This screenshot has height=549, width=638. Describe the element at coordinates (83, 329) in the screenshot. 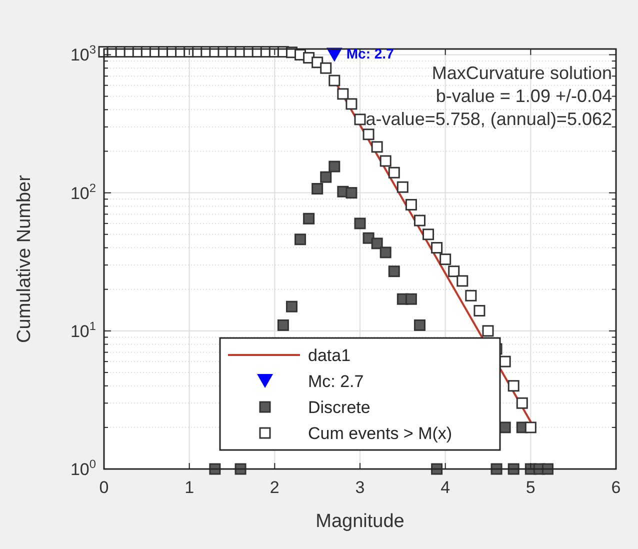

I see `y-tick-label: 10$^{1}$` at that location.